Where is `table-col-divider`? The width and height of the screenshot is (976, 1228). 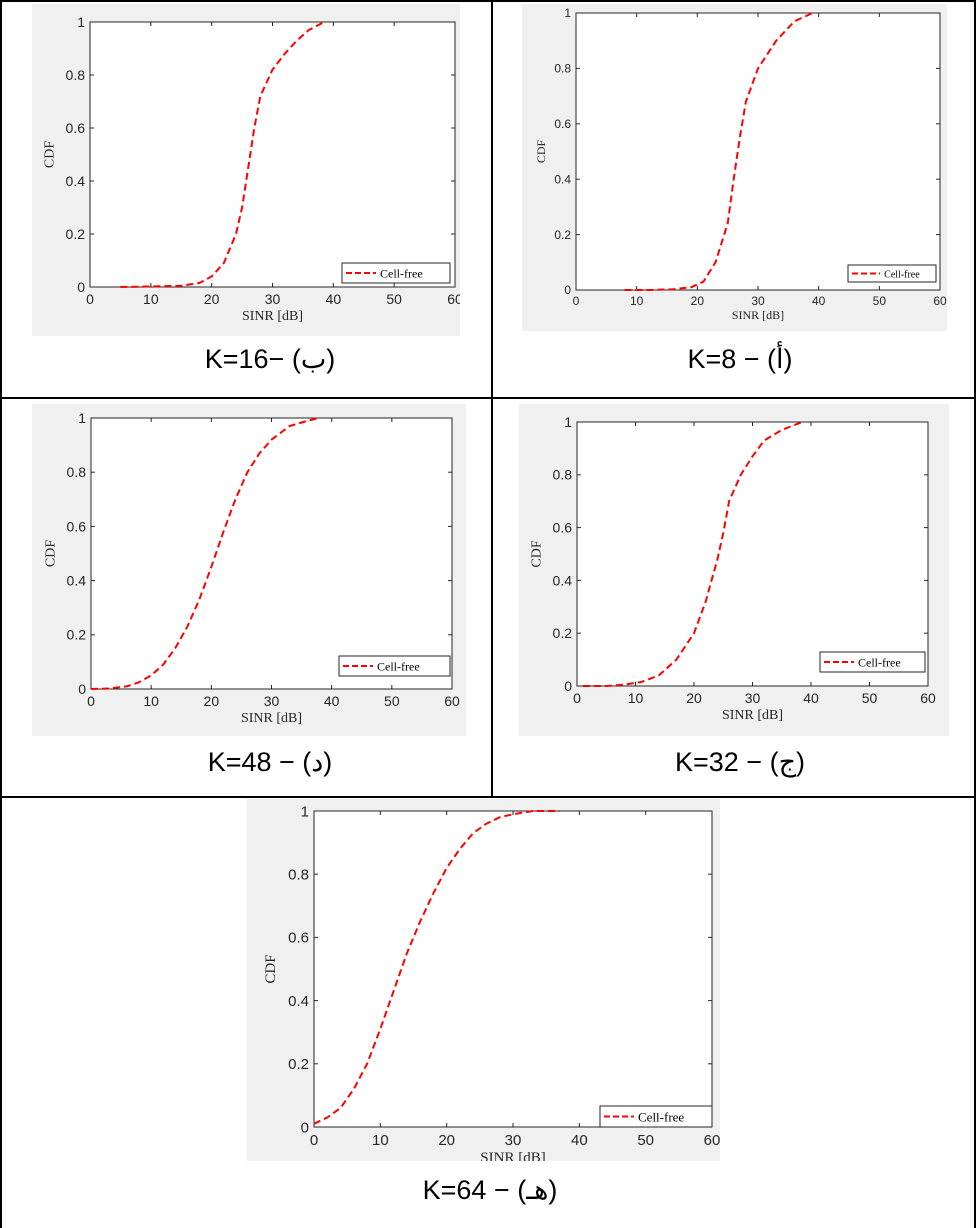 table-col-divider is located at coordinates (492, 398).